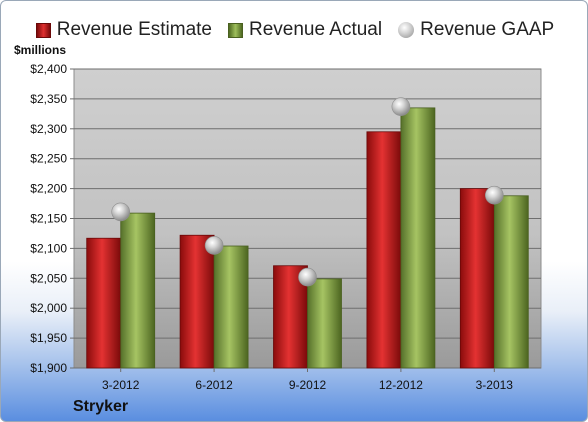 The image size is (588, 422). I want to click on y-tick-label: $2,300, so click(48, 129).